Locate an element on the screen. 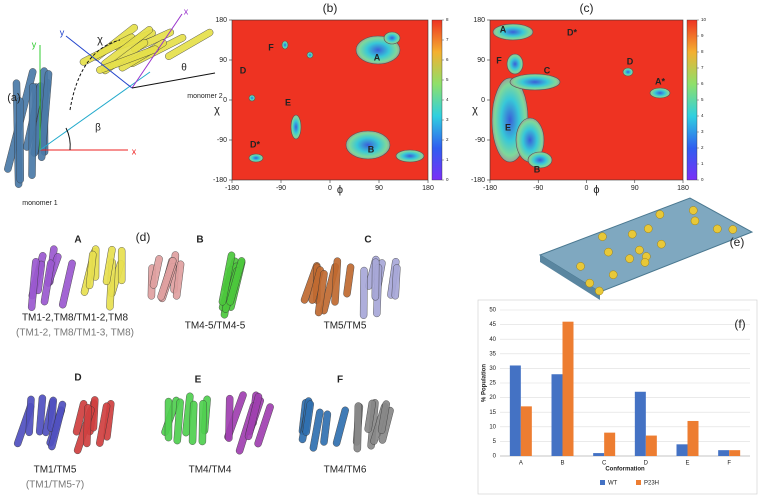 This screenshot has height=495, width=758. label: 90 is located at coordinates (635, 188).